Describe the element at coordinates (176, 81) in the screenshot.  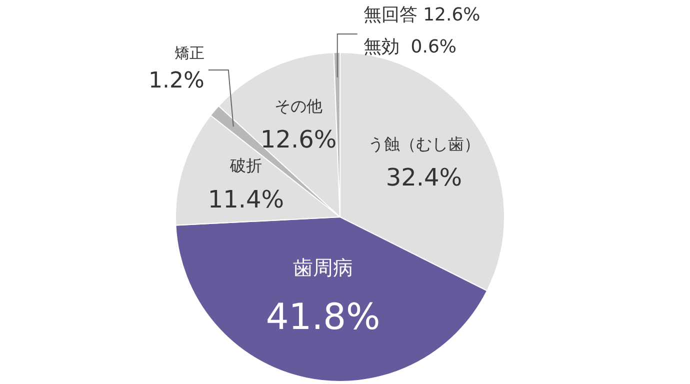
I see `data-label: 1.2%` at that location.